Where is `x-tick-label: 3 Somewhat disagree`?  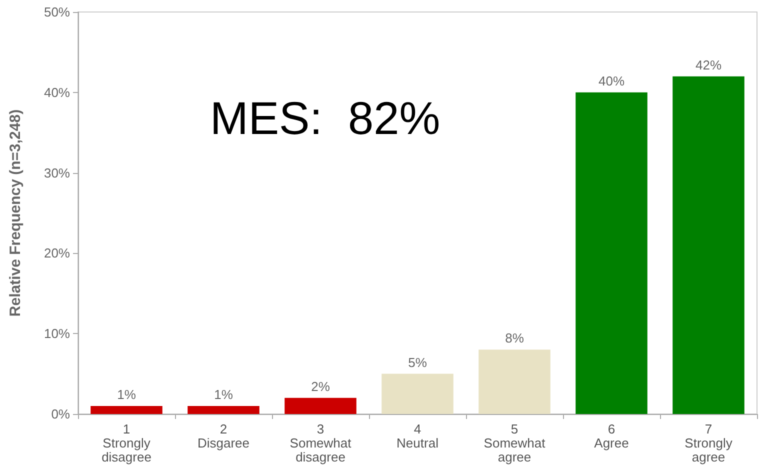
x-tick-label: 3 Somewhat disagree is located at coordinates (321, 443).